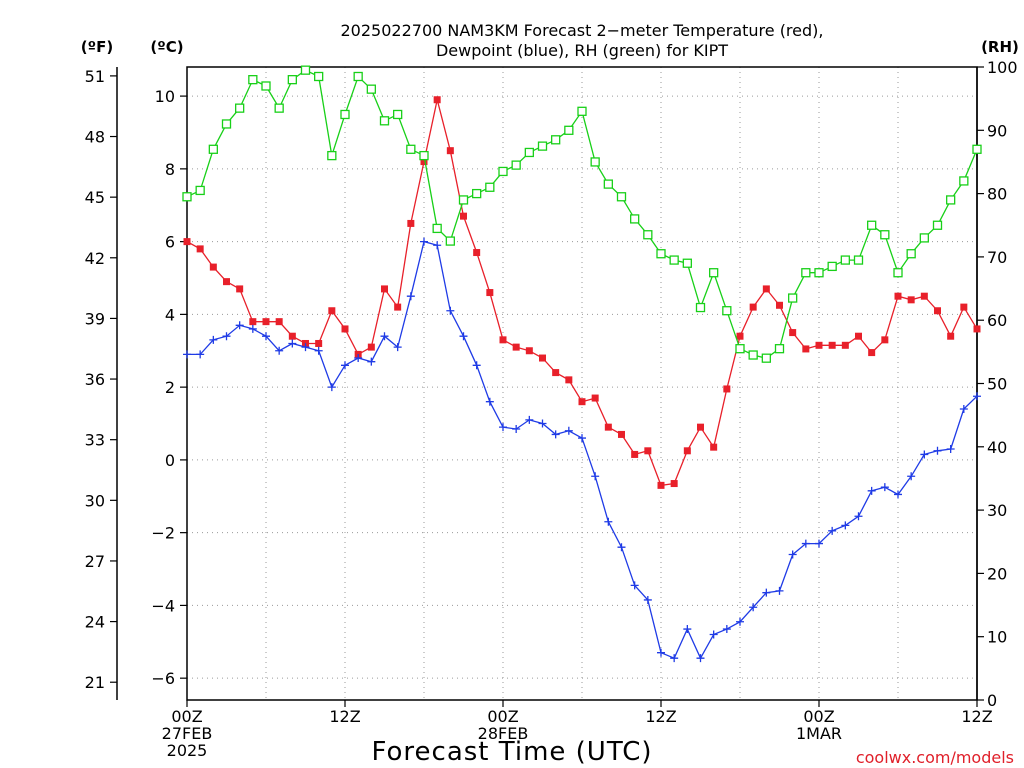  What do you see at coordinates (511, 752) in the screenshot?
I see `x-axis-title: Forecast Time (UTC)` at bounding box center [511, 752].